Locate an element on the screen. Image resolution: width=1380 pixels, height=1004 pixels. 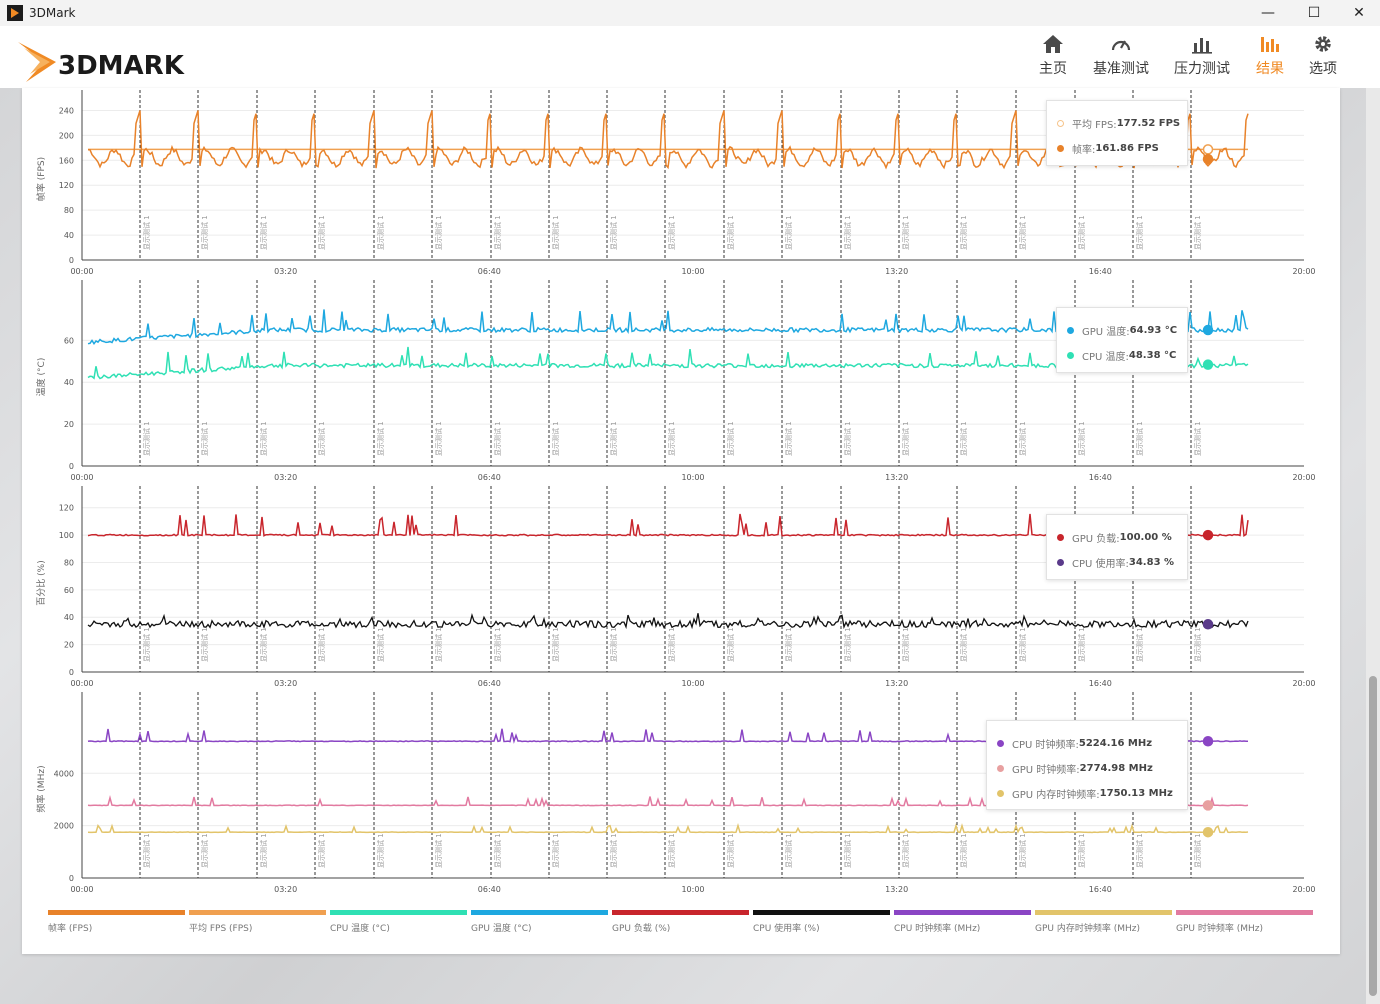
y-tick-label: 60 is located at coordinates (69, 590).